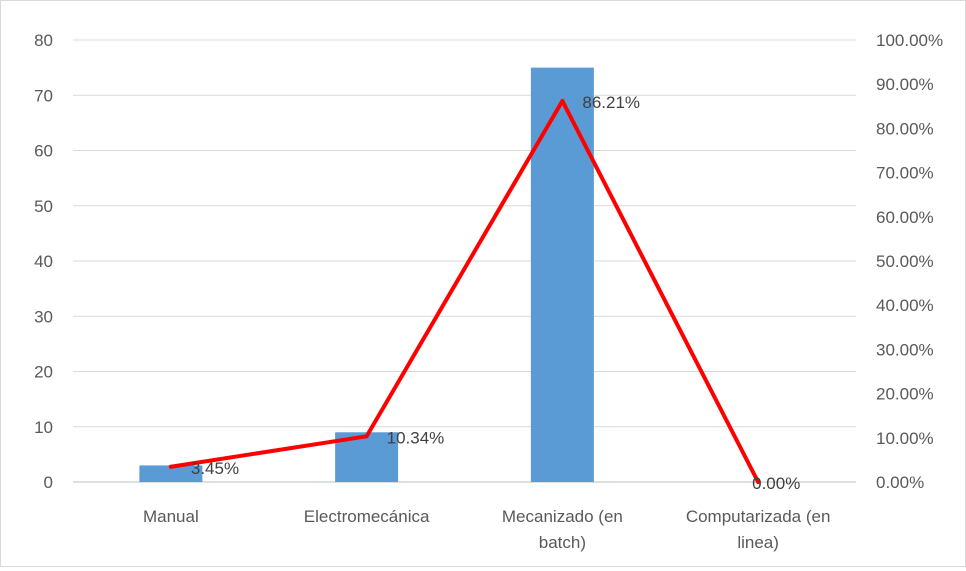 The image size is (966, 571). I want to click on right-tick-label: 90.00%, so click(905, 84).